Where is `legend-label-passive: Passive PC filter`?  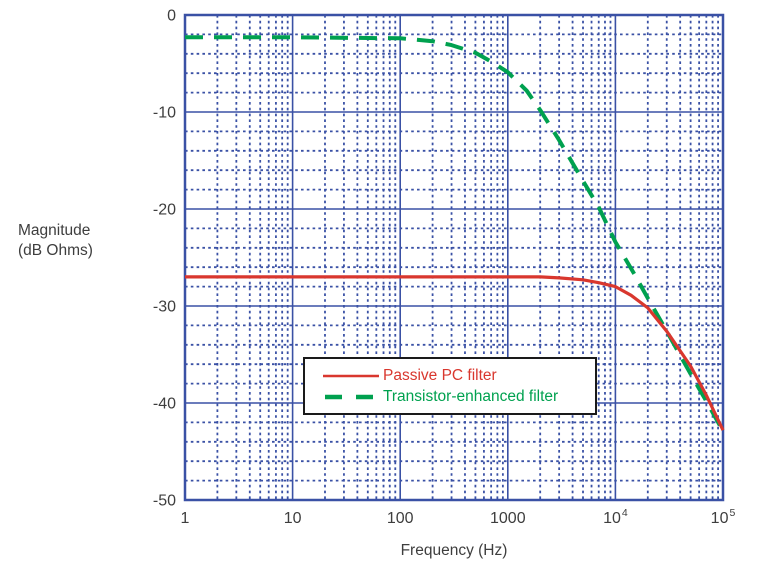
legend-label-passive: Passive PC filter is located at coordinates (440, 375).